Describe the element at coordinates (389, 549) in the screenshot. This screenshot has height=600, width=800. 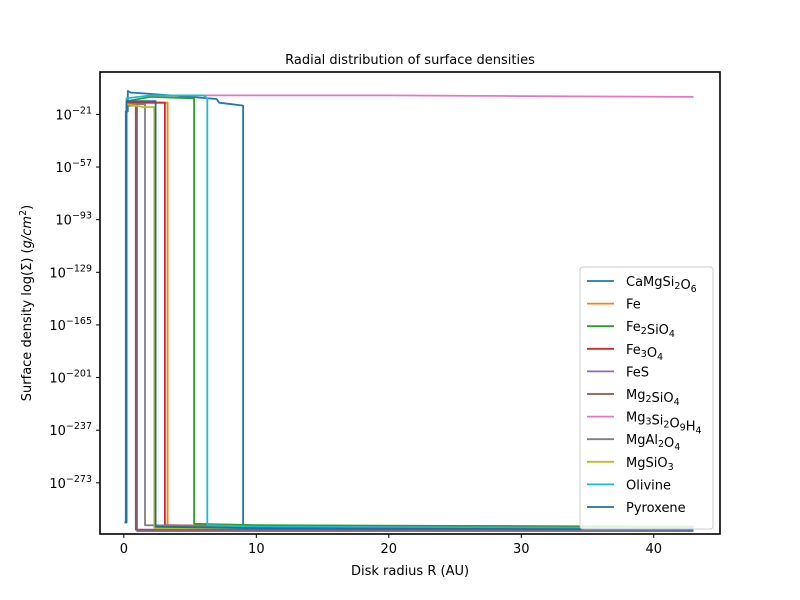
I see `x-tick-label: 20` at that location.